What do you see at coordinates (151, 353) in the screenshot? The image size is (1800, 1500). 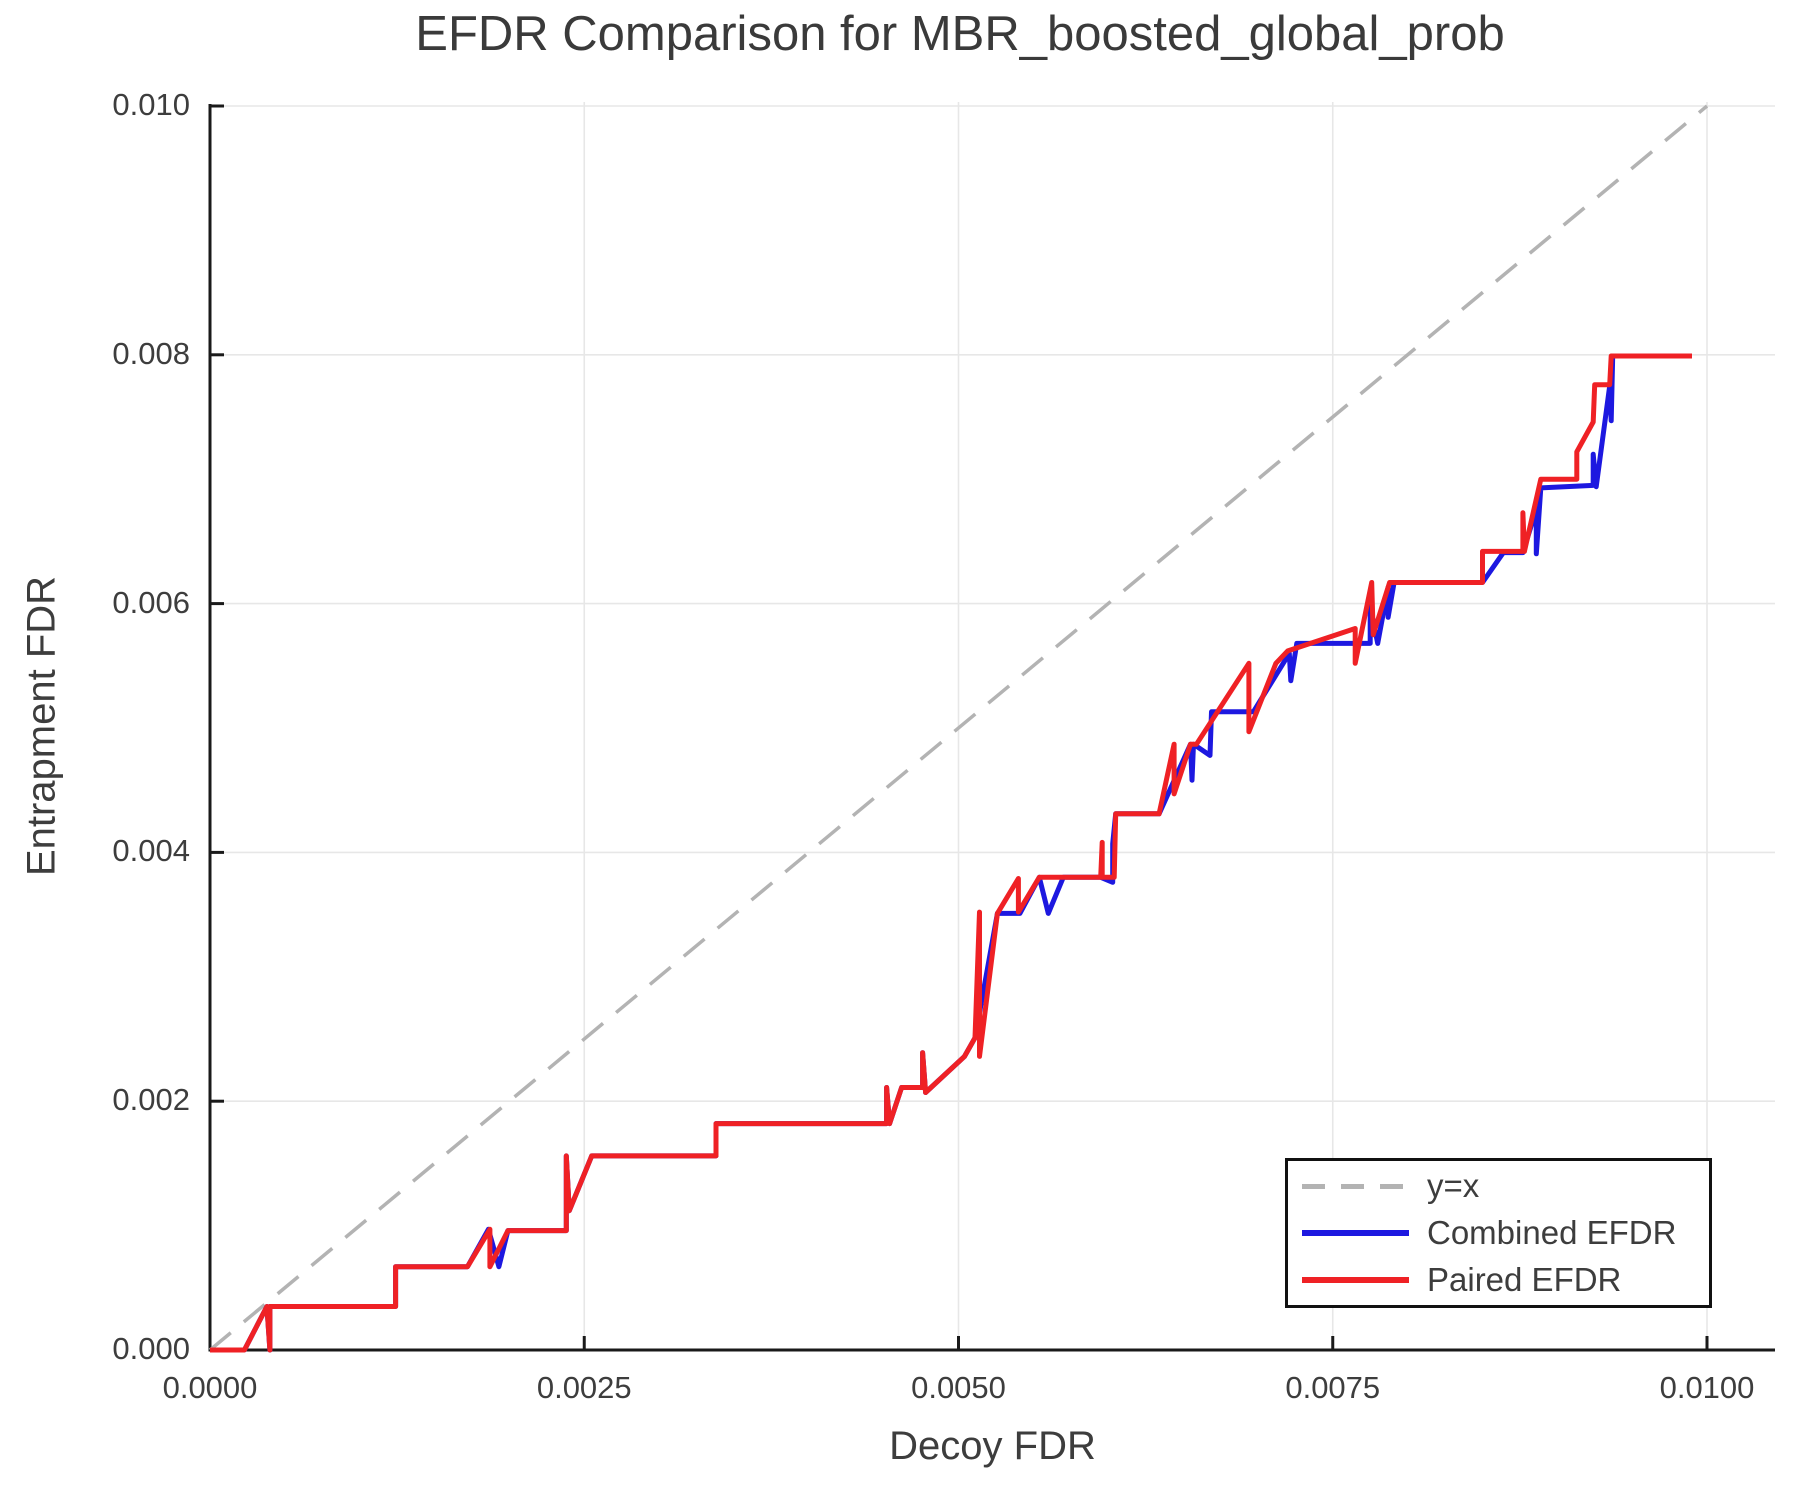 I see `y-tick-label: 0.008` at bounding box center [151, 353].